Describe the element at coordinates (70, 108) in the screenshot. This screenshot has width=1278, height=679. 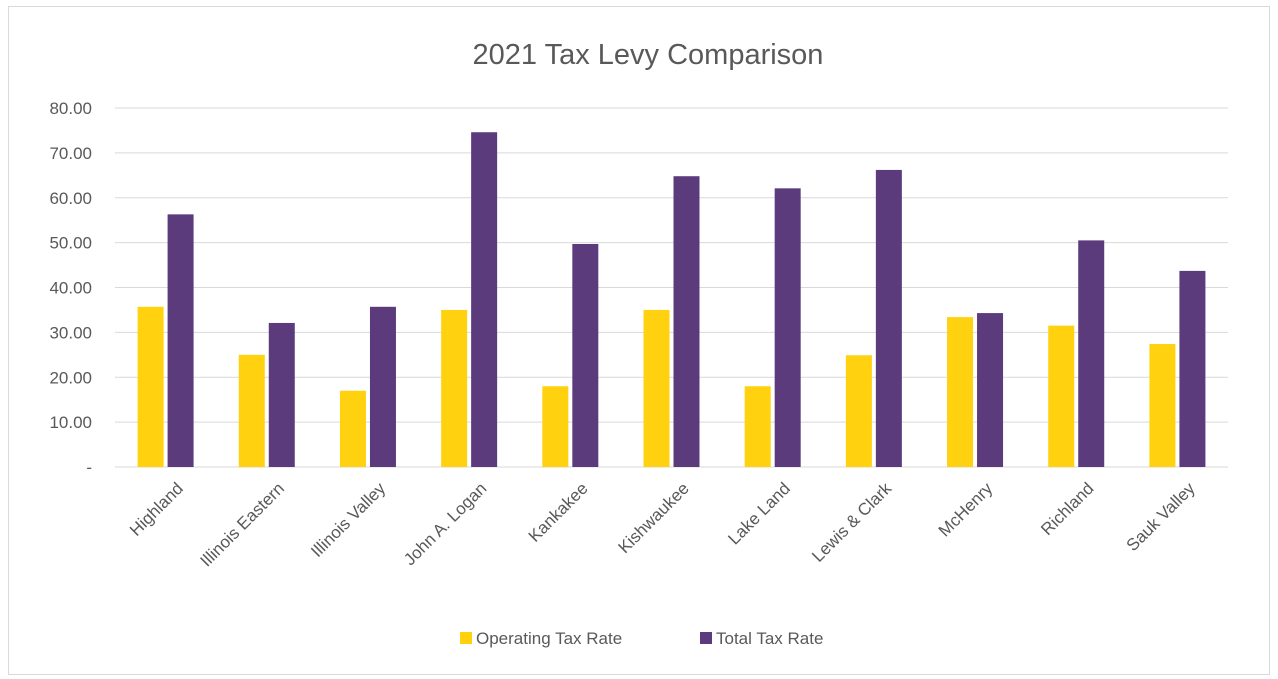
I see `y-tick-label: 80.00` at that location.